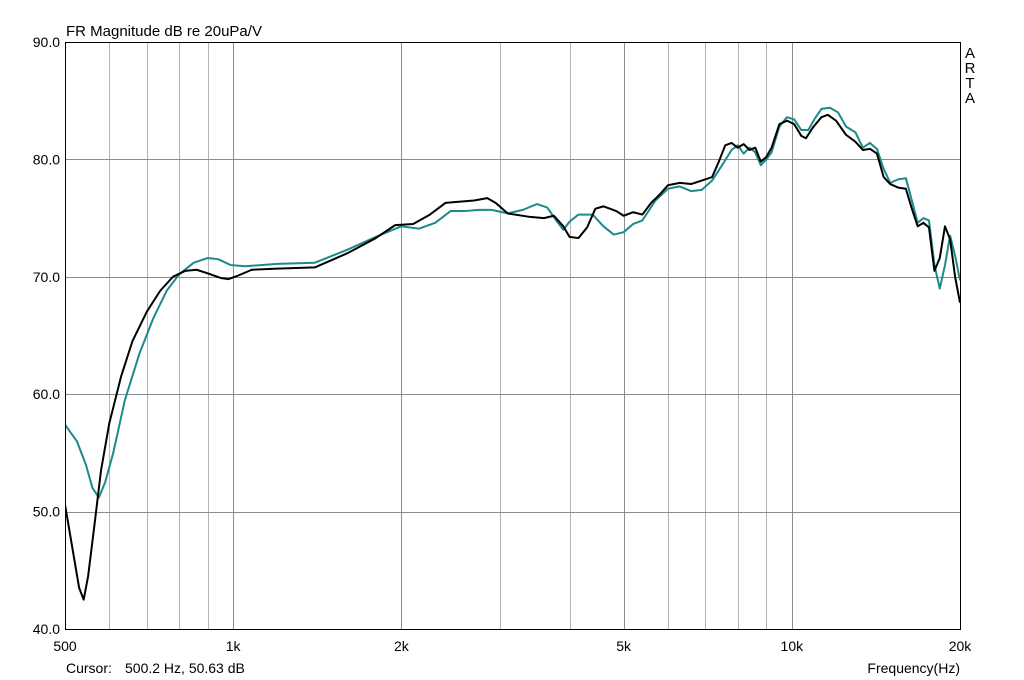 This screenshot has height=680, width=1024. Describe the element at coordinates (624, 646) in the screenshot. I see `x-tick-label: 5k` at that location.